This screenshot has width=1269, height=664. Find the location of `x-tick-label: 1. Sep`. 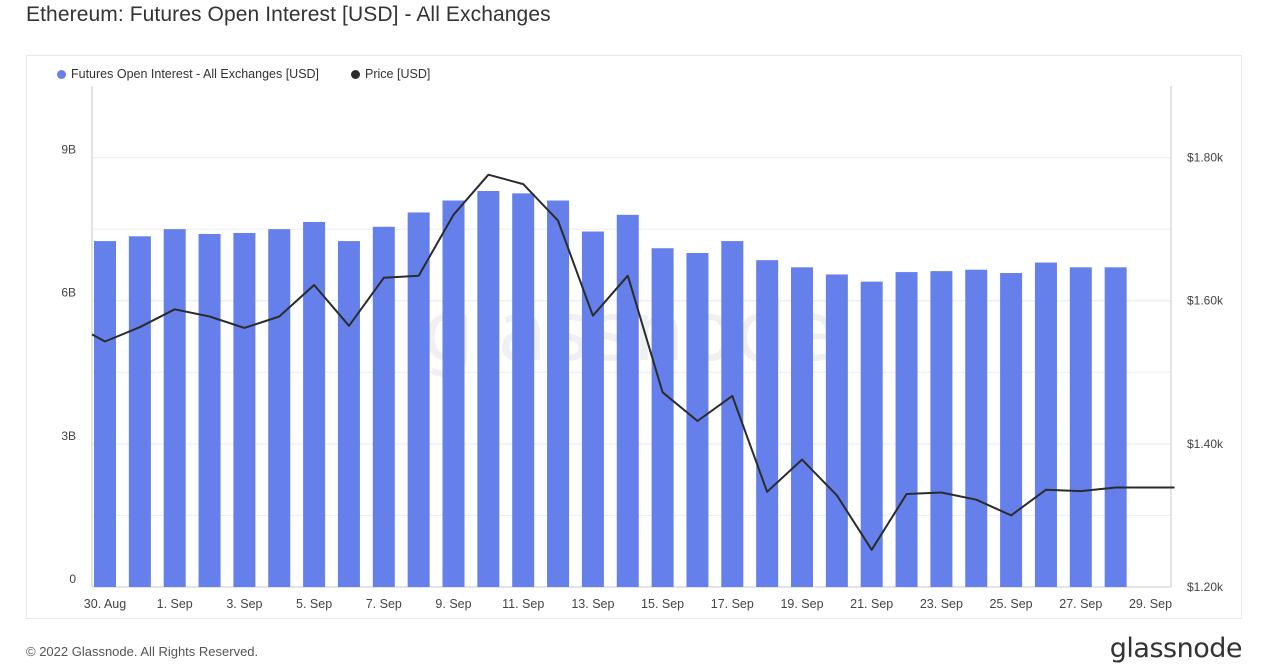

x-tick-label: 1. Sep is located at coordinates (175, 604).